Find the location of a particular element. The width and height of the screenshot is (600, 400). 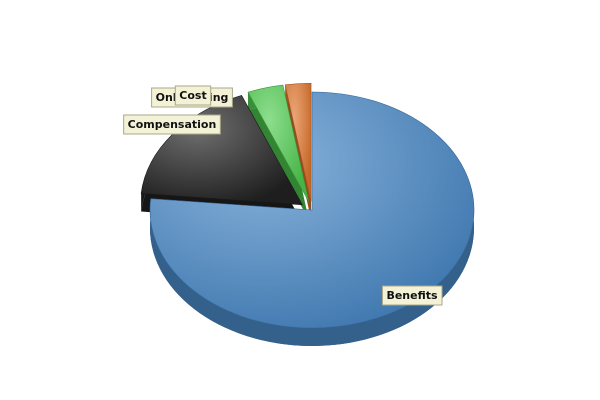

pie-slice-onboarding is located at coordinates (278, 143).